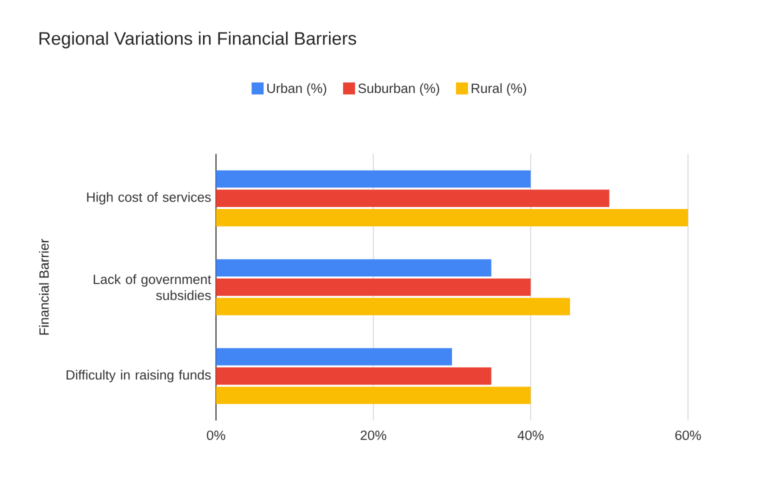 Image resolution: width=769 pixels, height=480 pixels. What do you see at coordinates (688, 435) in the screenshot?
I see `x-tick-label: 60%` at bounding box center [688, 435].